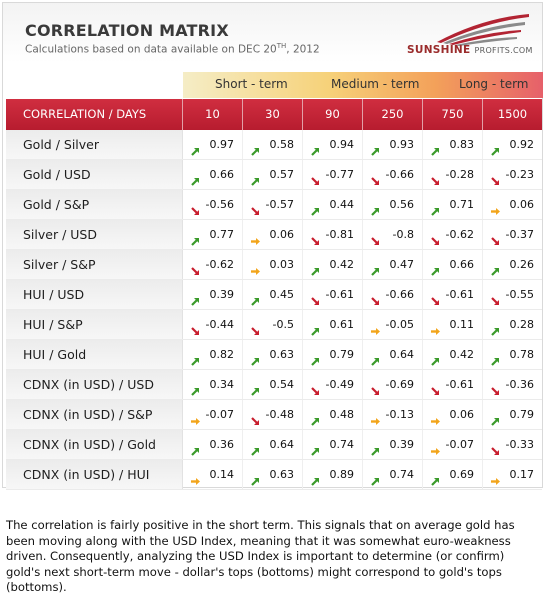  I want to click on correlation-cell: -0.61, so click(453, 294).